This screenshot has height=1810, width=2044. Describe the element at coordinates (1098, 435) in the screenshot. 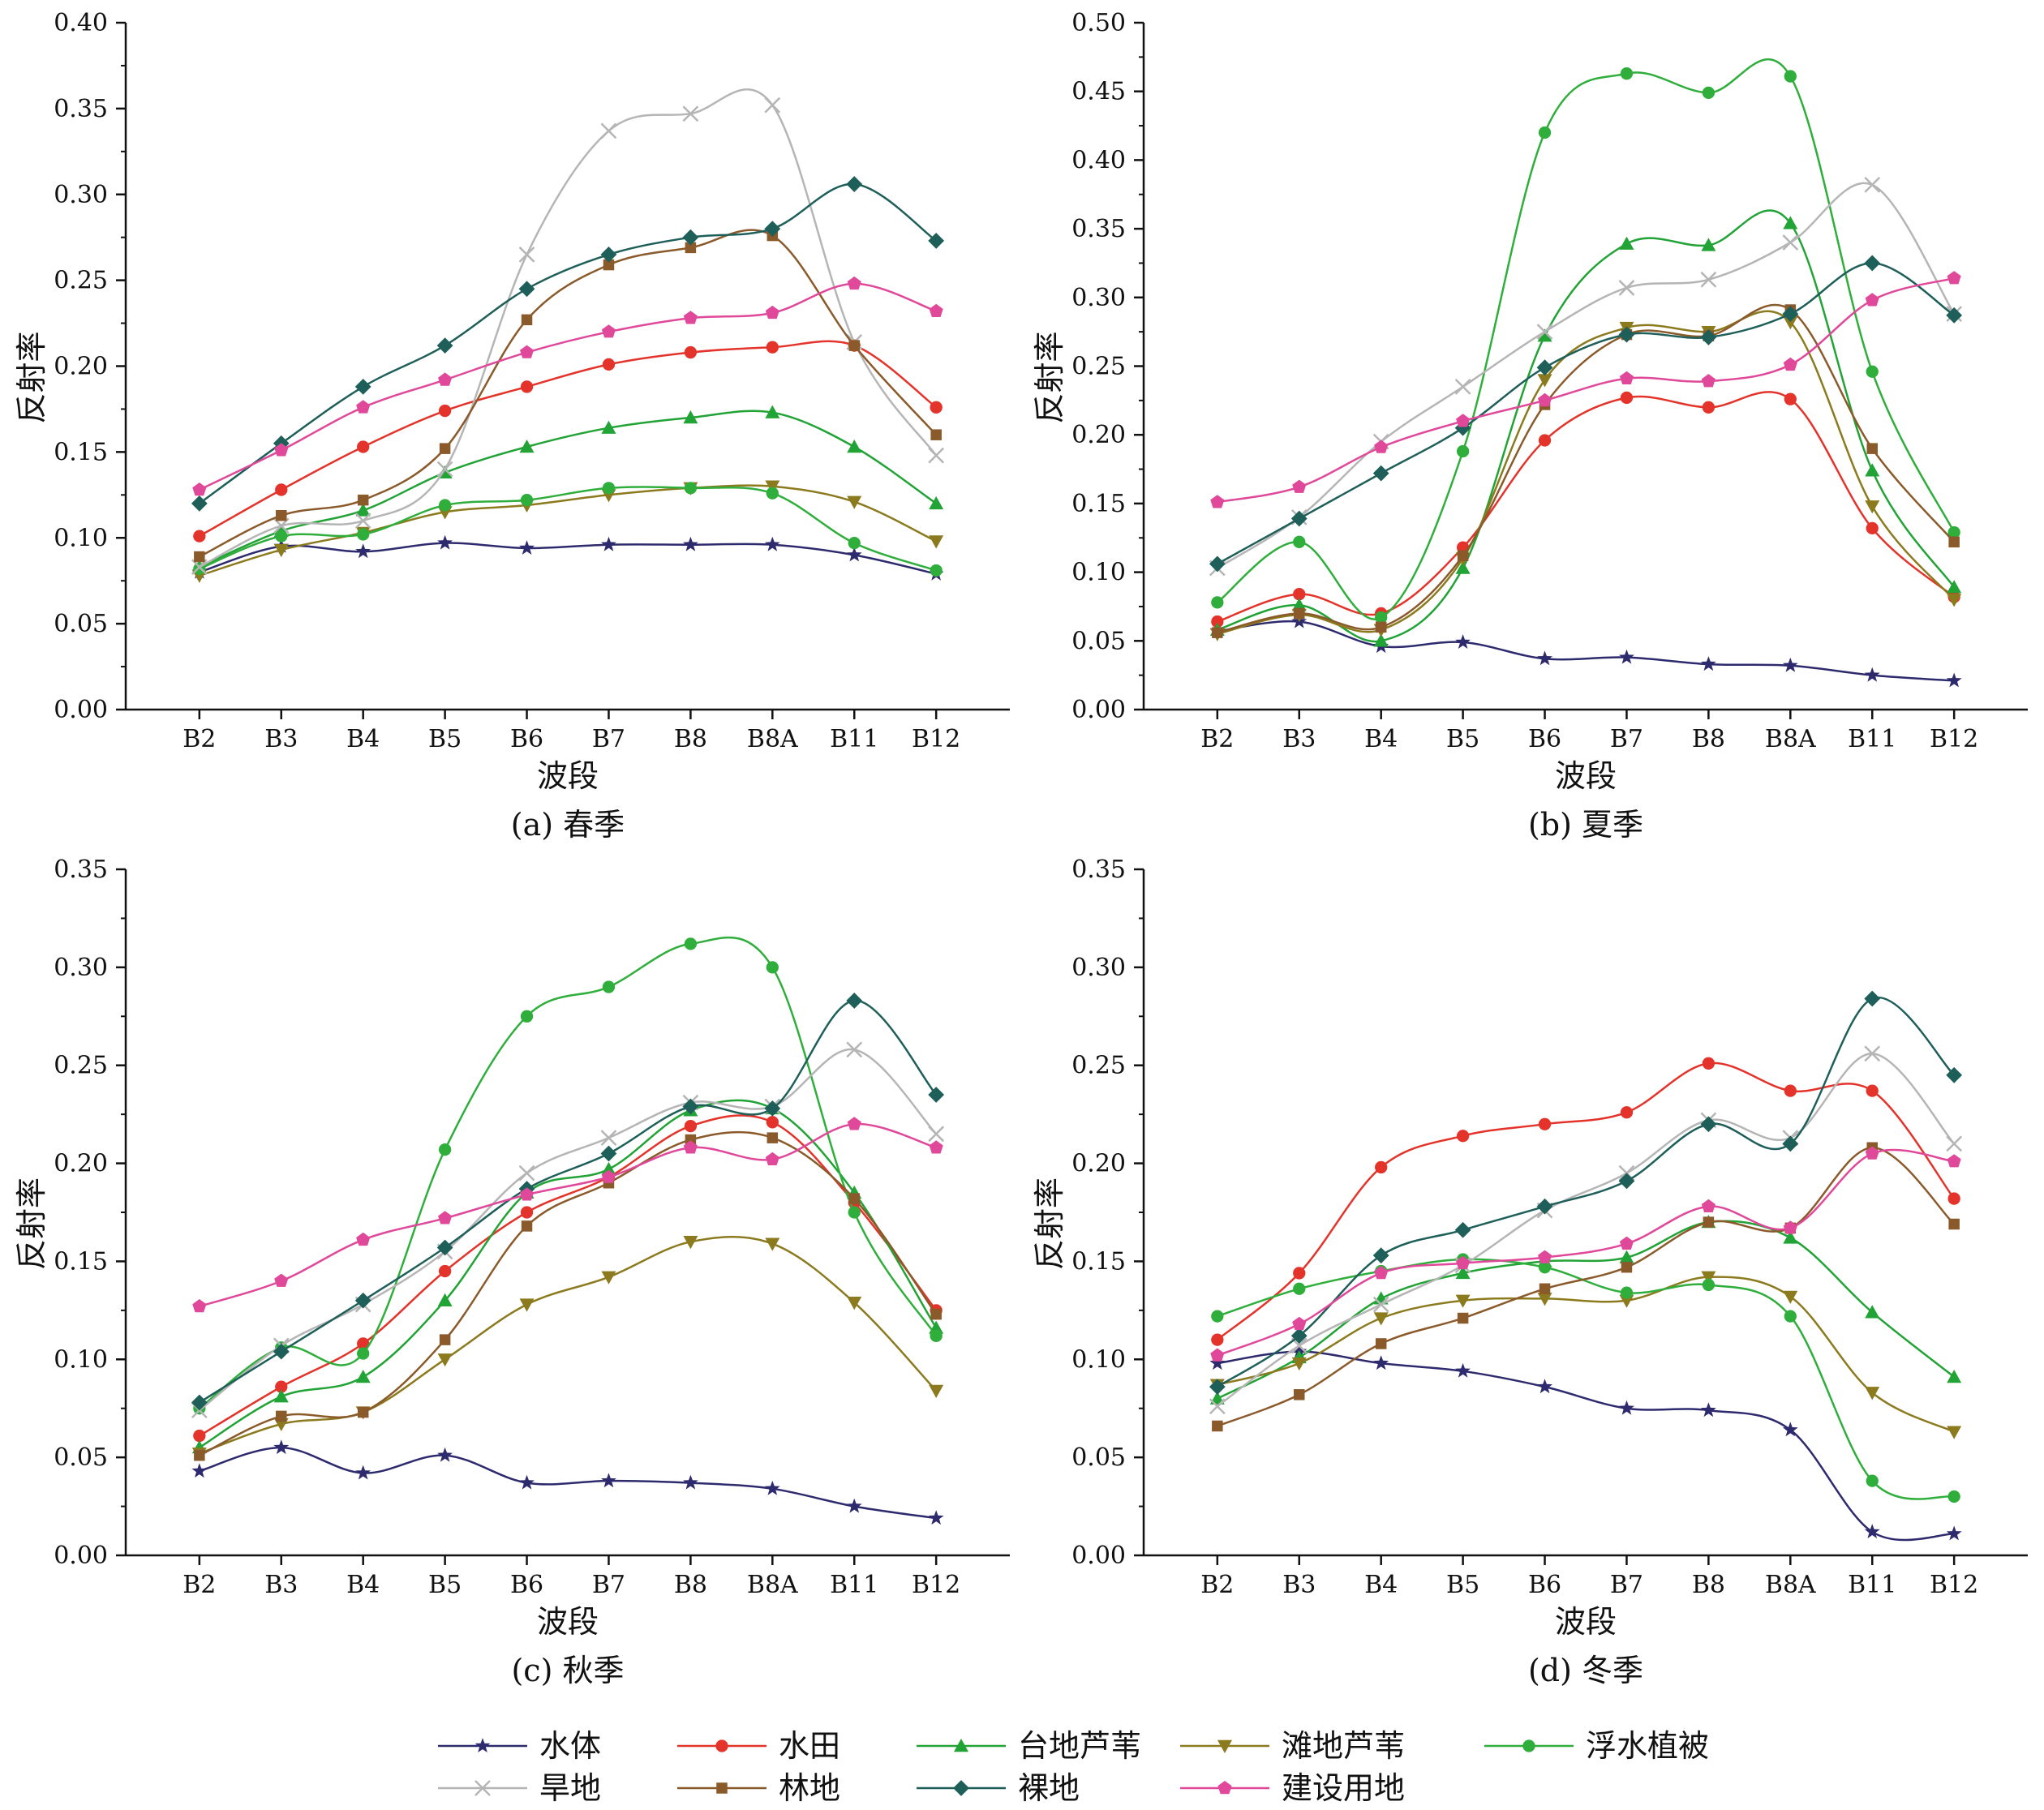

I see `y-tick-label: 0.20` at that location.